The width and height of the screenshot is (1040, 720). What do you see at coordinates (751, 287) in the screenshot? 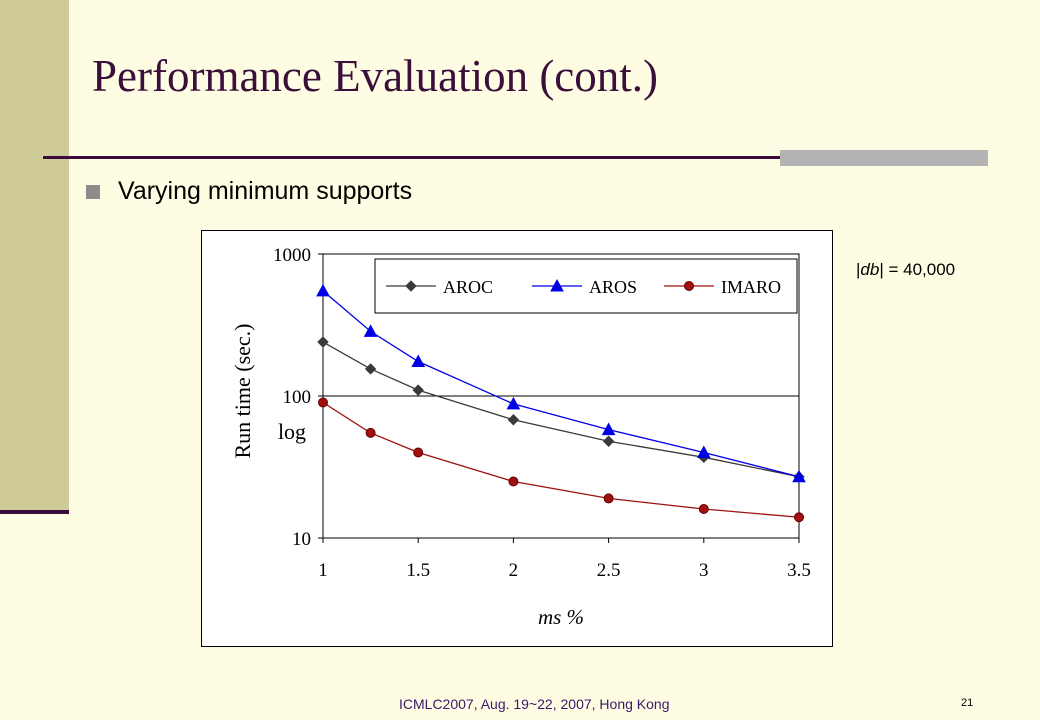
I see `legend-label-imaro: IMARO` at bounding box center [751, 287].